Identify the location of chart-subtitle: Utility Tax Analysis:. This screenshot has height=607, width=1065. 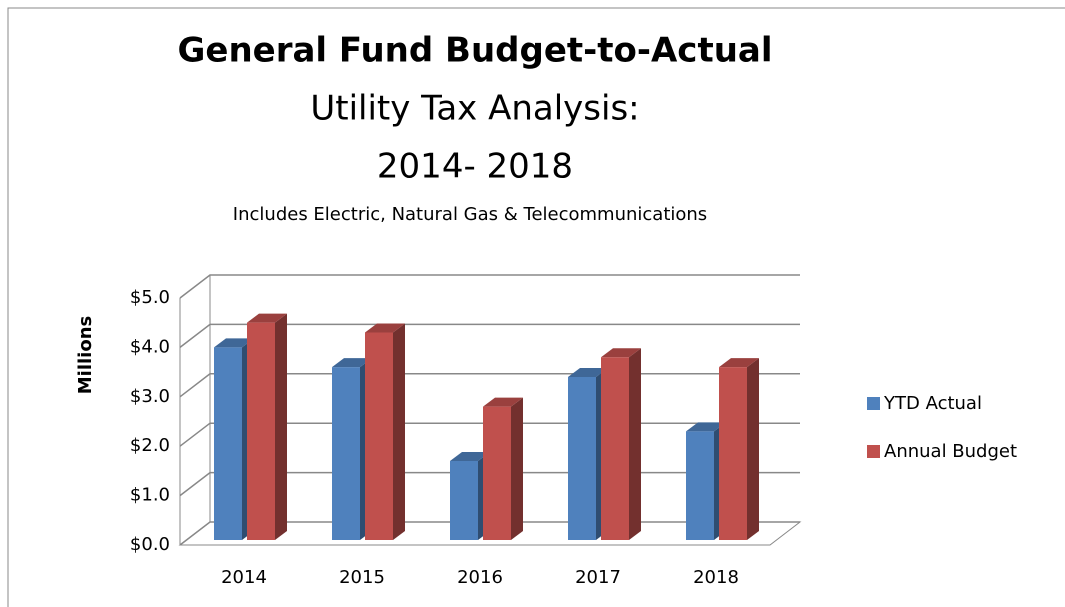
(474, 109).